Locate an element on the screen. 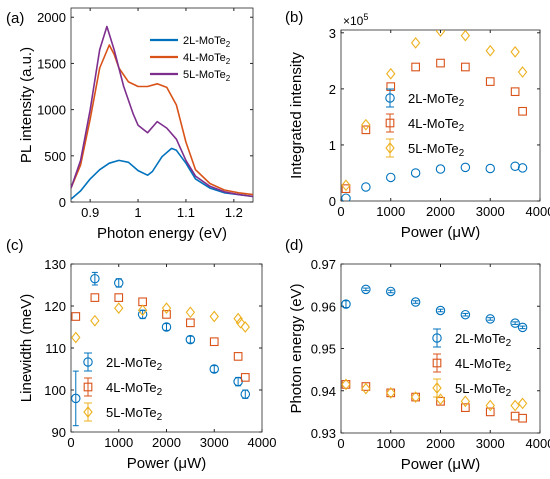  x-tick-label: 1 is located at coordinates (137, 212).